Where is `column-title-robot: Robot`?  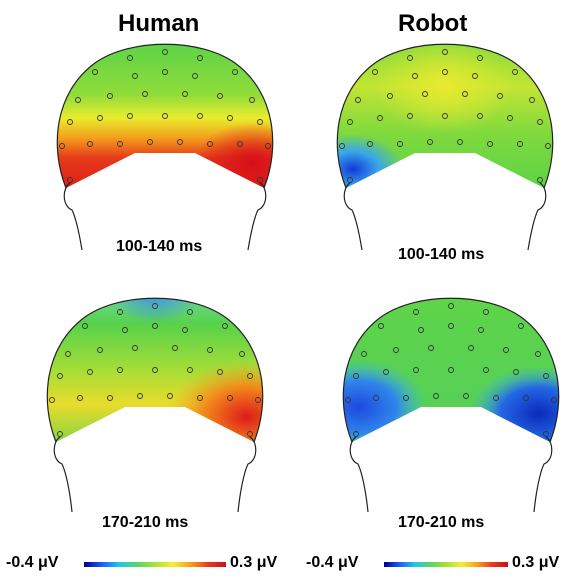 column-title-robot: Robot is located at coordinates (433, 23).